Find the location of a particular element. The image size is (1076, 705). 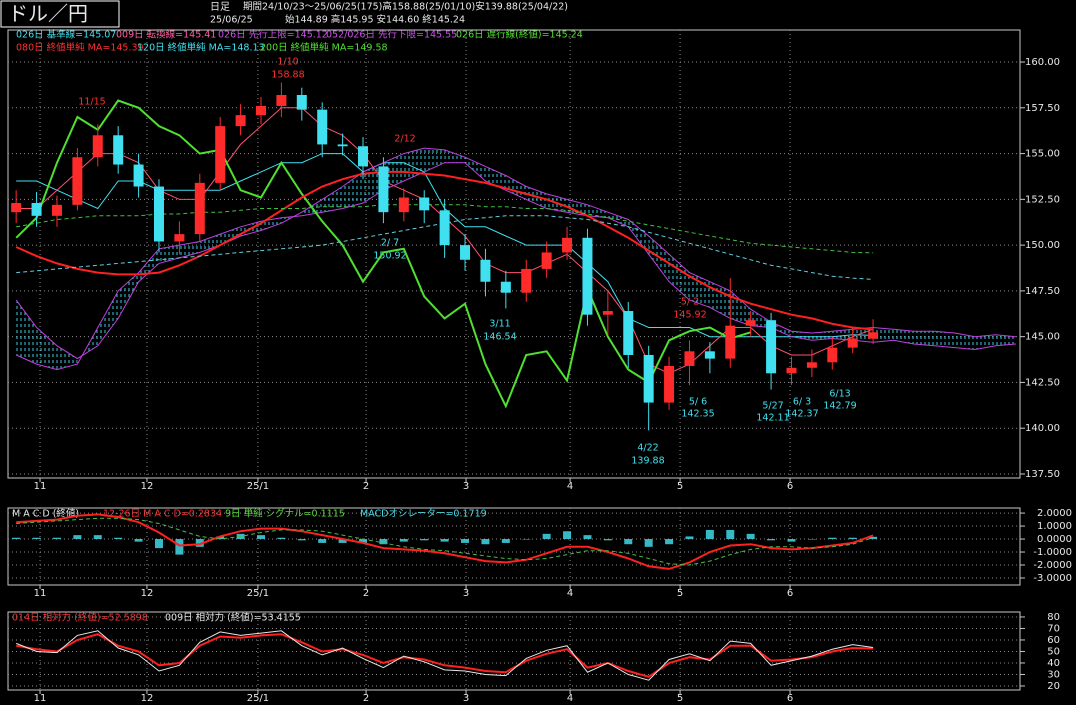

legend-entry: 009日 相対力 (終値)=53.4155 is located at coordinates (233, 618).